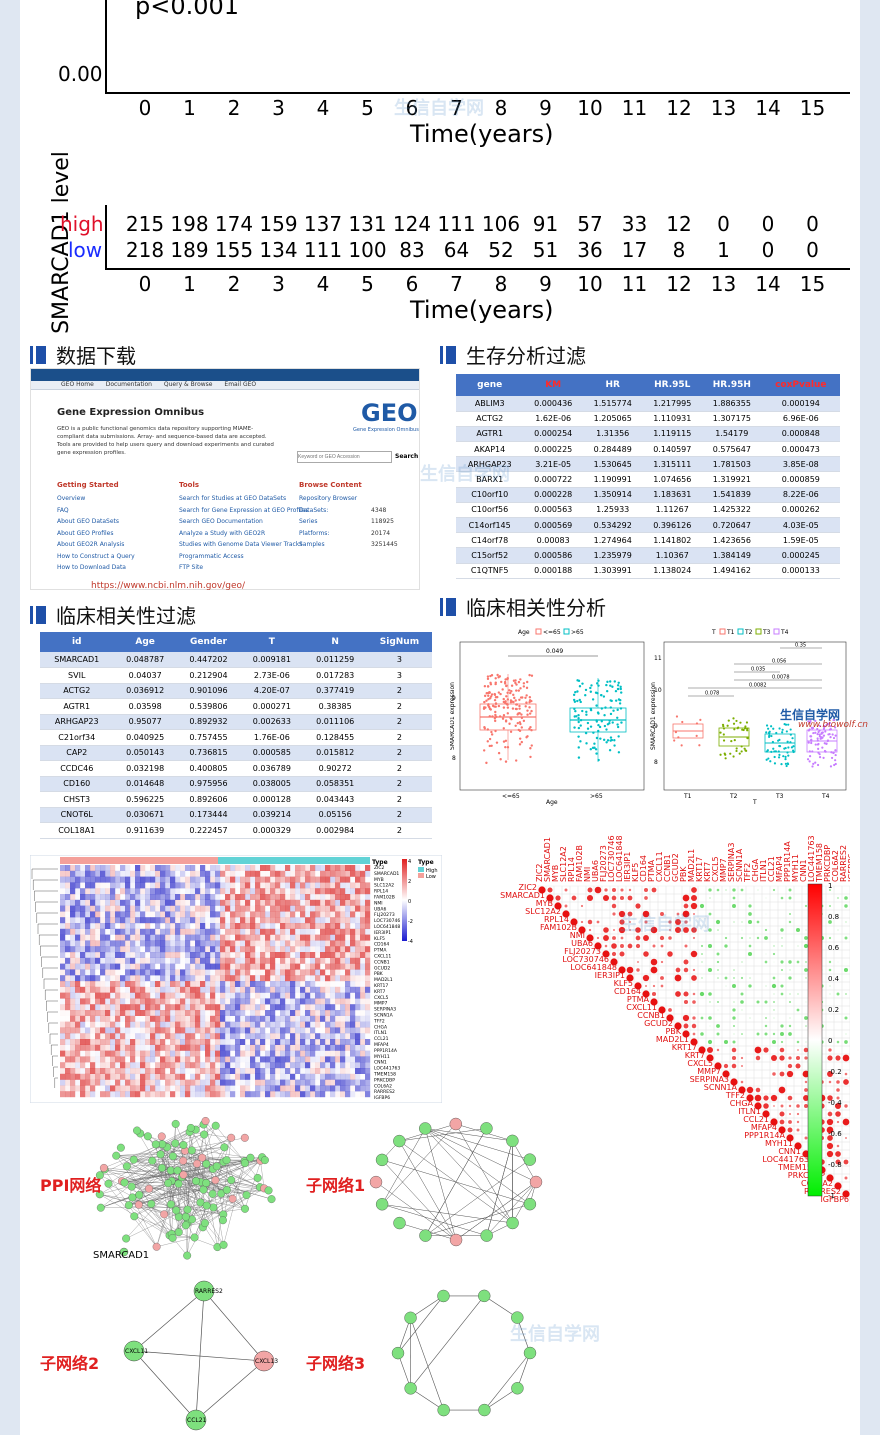 Image resolution: width=880 pixels, height=1435 pixels. What do you see at coordinates (800, 479) in the screenshot?
I see `table-cell: 0.000859` at bounding box center [800, 479].